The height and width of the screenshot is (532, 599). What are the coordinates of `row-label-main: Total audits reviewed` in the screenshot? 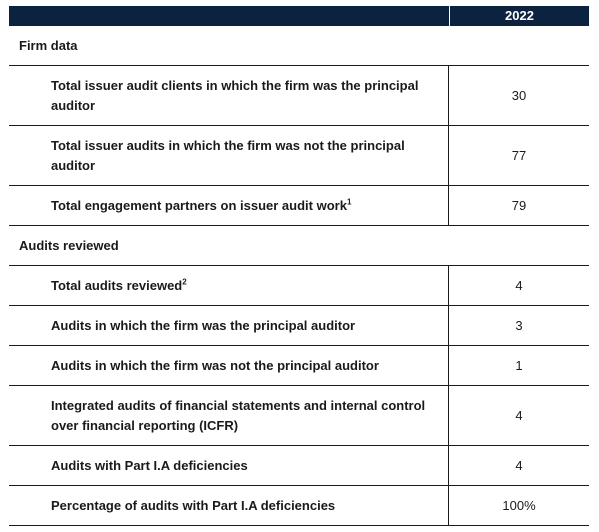 It's located at (117, 285).